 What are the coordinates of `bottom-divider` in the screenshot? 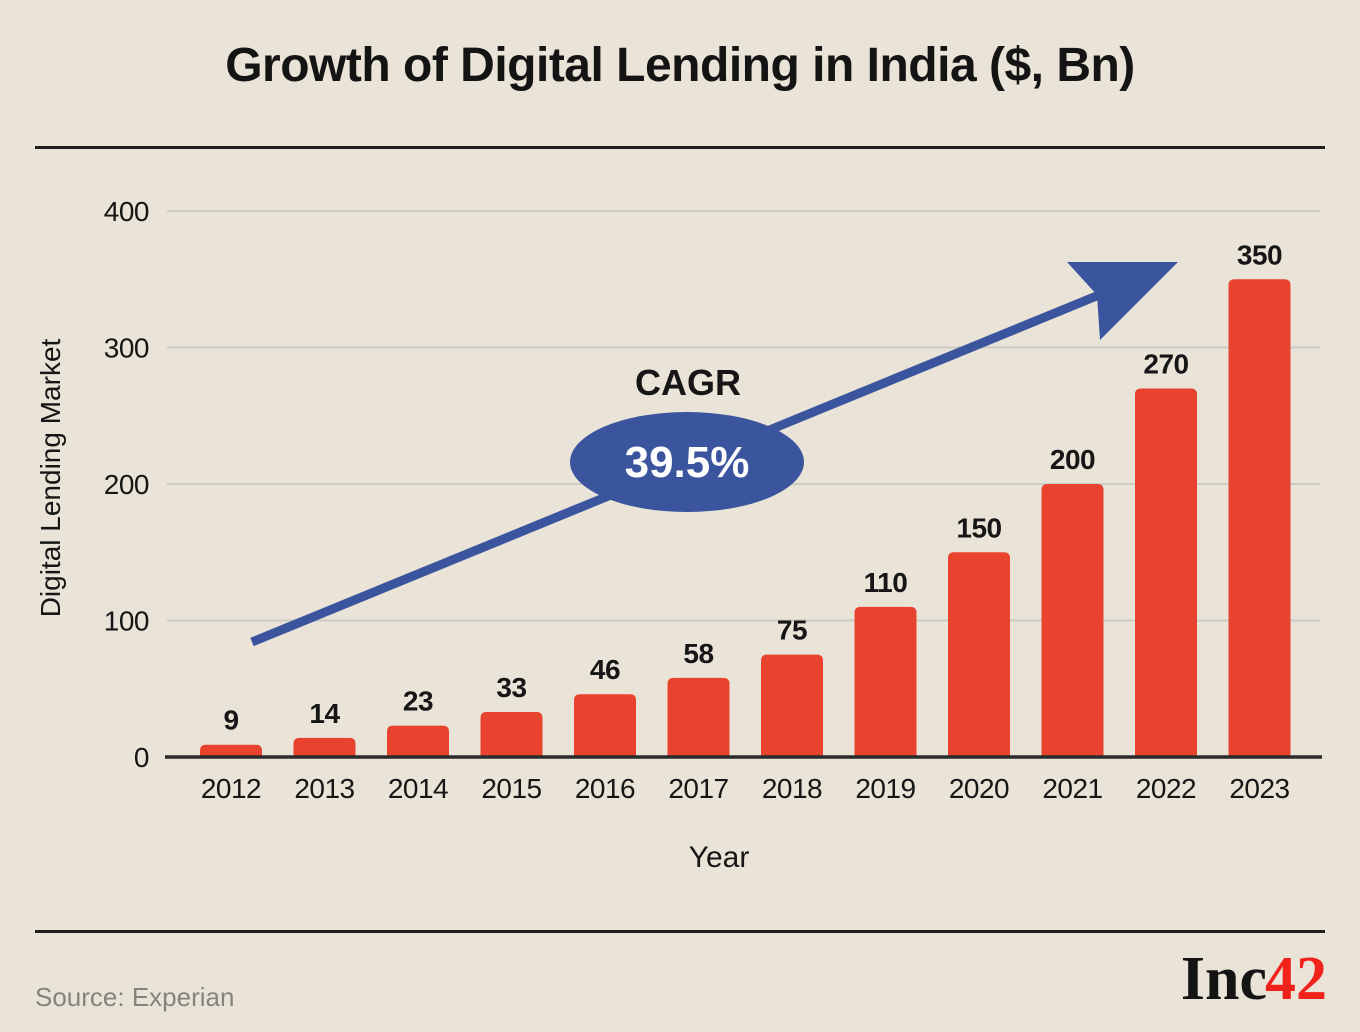 It's located at (680, 931).